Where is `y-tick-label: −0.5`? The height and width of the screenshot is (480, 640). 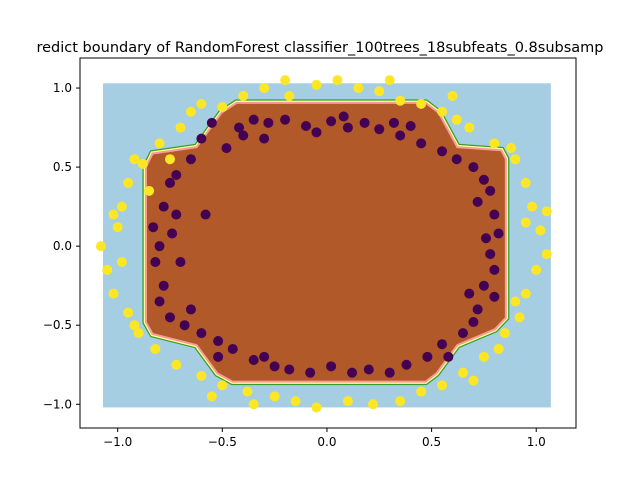 y-tick-label: −0.5 is located at coordinates (57, 325).